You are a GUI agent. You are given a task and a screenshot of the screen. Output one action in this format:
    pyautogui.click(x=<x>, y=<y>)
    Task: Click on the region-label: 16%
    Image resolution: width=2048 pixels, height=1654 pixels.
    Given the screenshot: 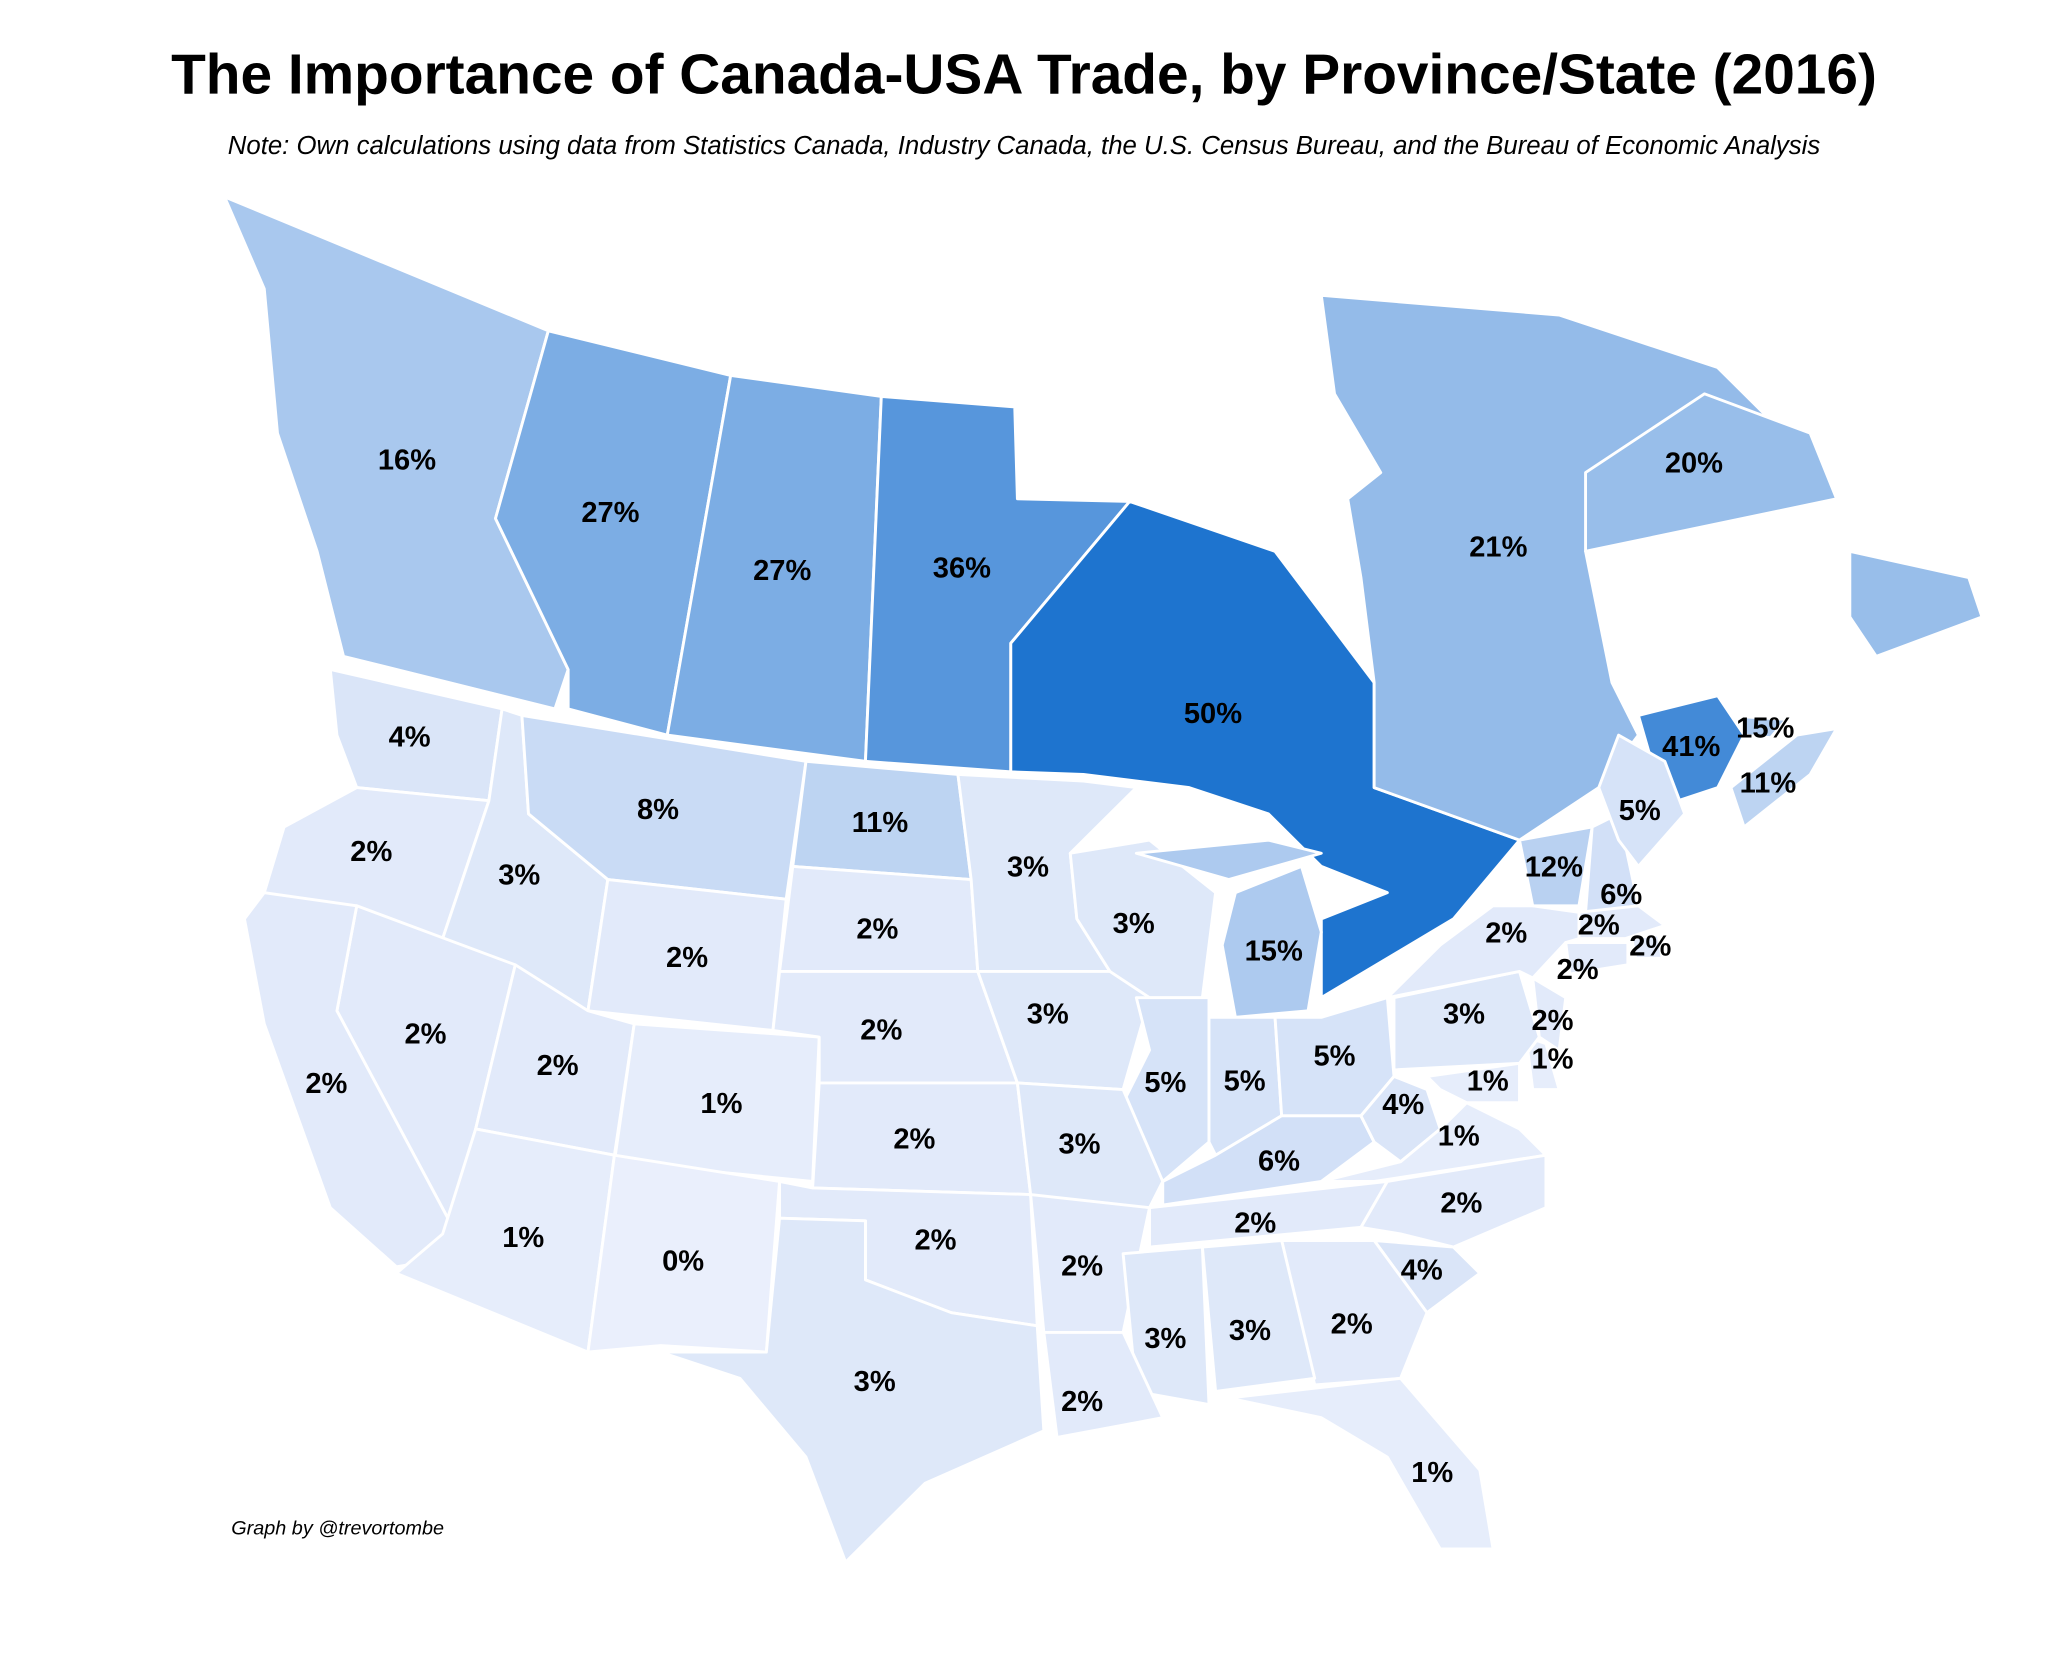 What is the action you would take?
    pyautogui.click(x=407, y=461)
    